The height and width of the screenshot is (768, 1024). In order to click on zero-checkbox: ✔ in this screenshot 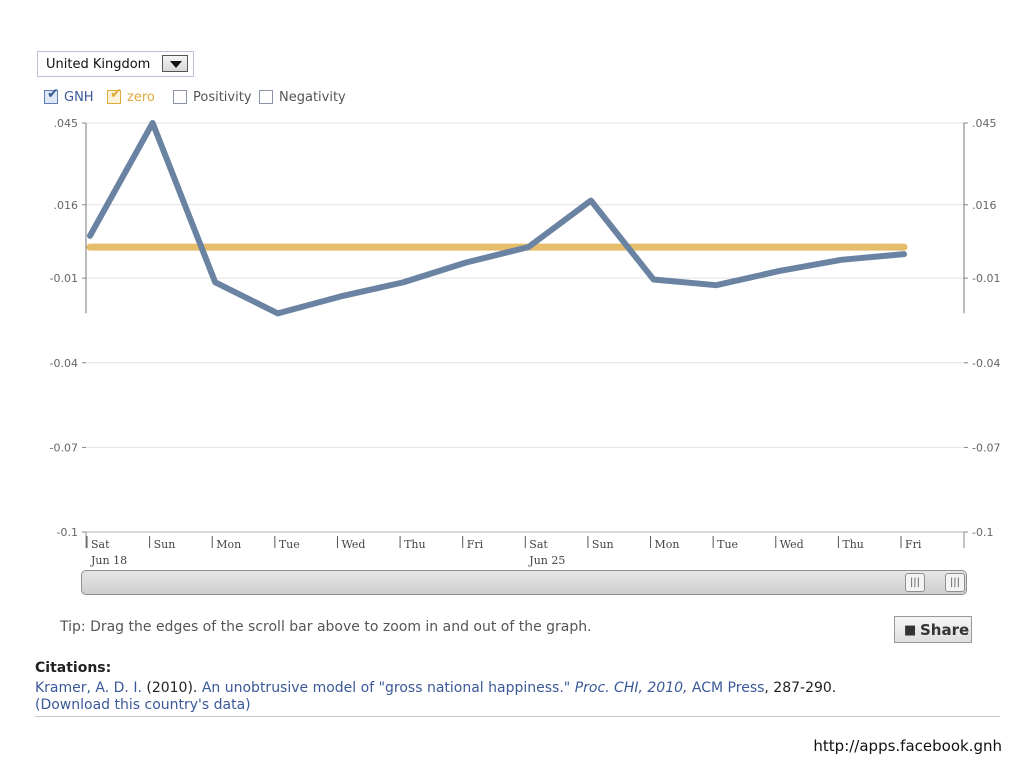, I will do `click(114, 95)`.